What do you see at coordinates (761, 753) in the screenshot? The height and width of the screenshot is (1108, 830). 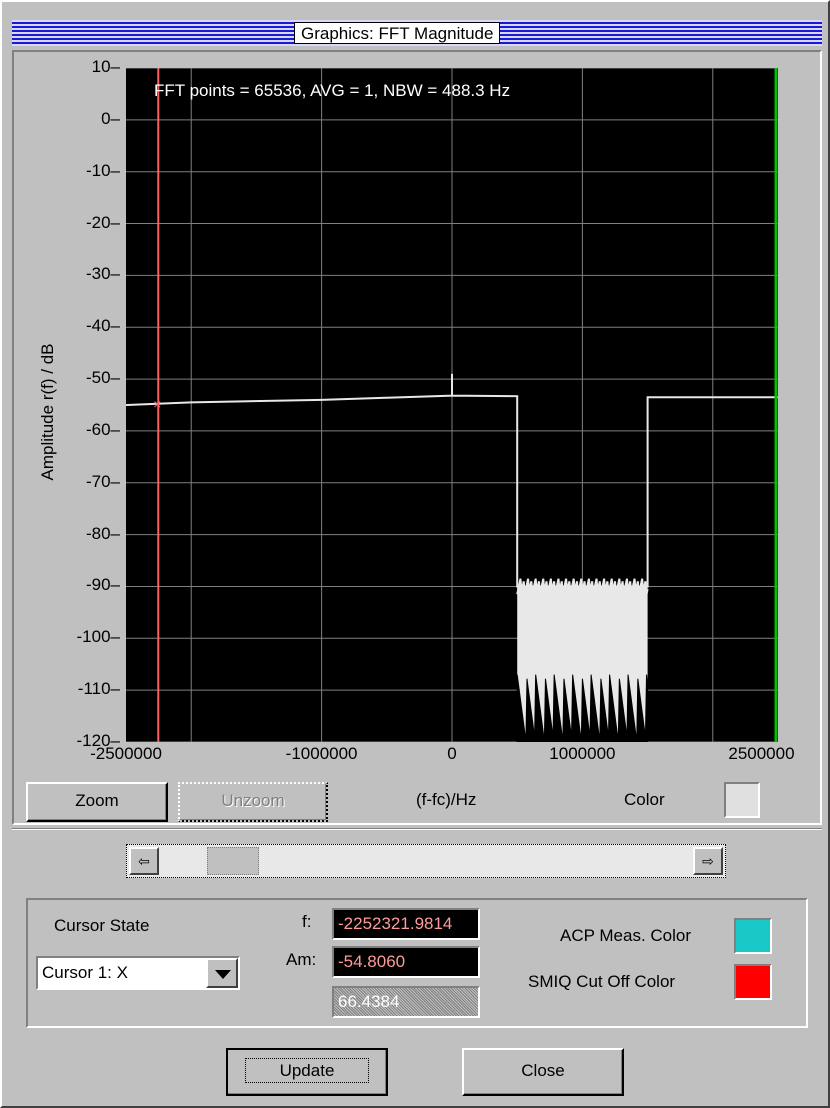 I see `x-tick-label: 2500000` at bounding box center [761, 753].